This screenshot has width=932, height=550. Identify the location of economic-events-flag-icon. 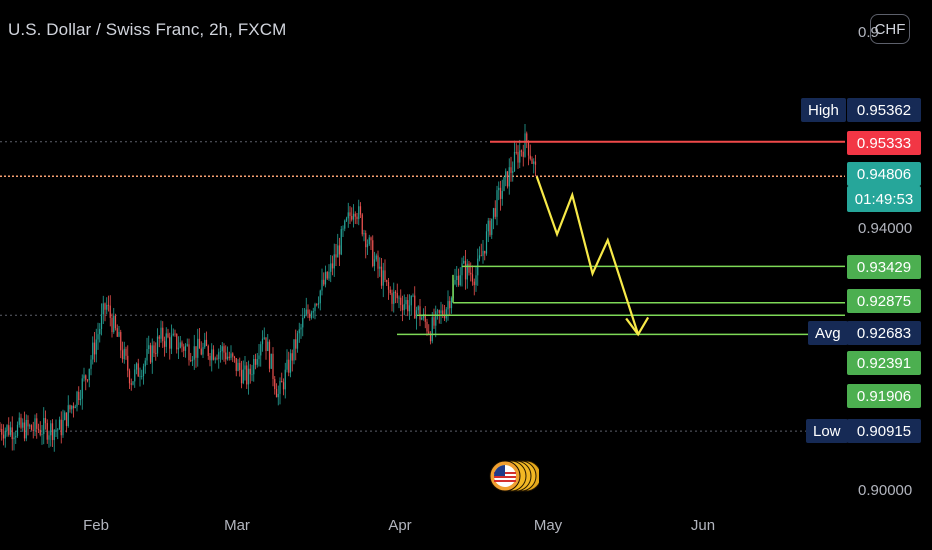
(514, 476).